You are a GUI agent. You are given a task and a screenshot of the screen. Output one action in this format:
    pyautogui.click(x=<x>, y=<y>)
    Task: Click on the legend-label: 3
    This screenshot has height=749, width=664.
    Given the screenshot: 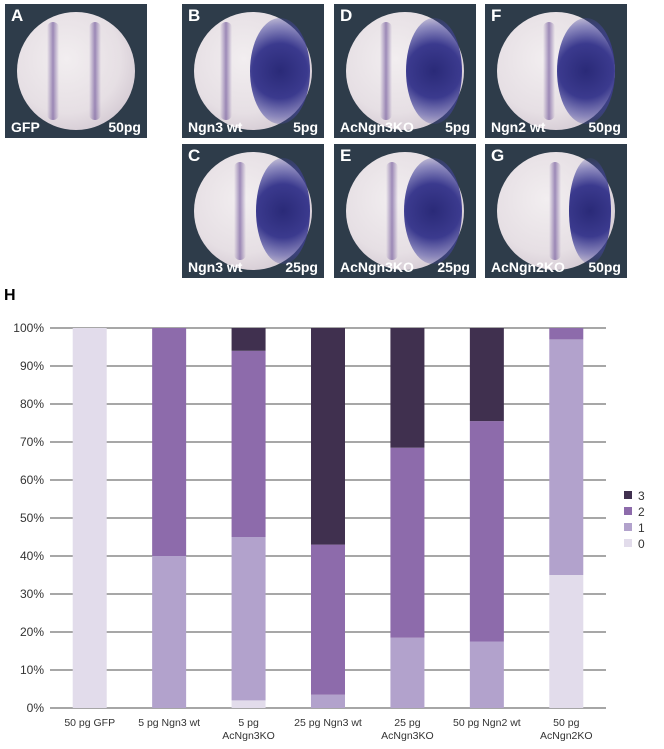 What is the action you would take?
    pyautogui.click(x=641, y=496)
    